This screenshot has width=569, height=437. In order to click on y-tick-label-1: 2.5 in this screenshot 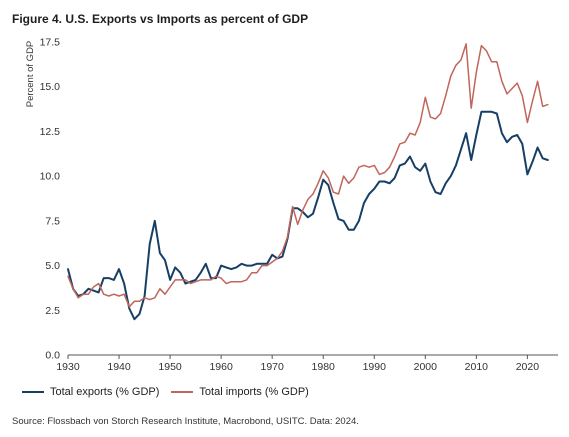, I will do `click(52, 311)`.